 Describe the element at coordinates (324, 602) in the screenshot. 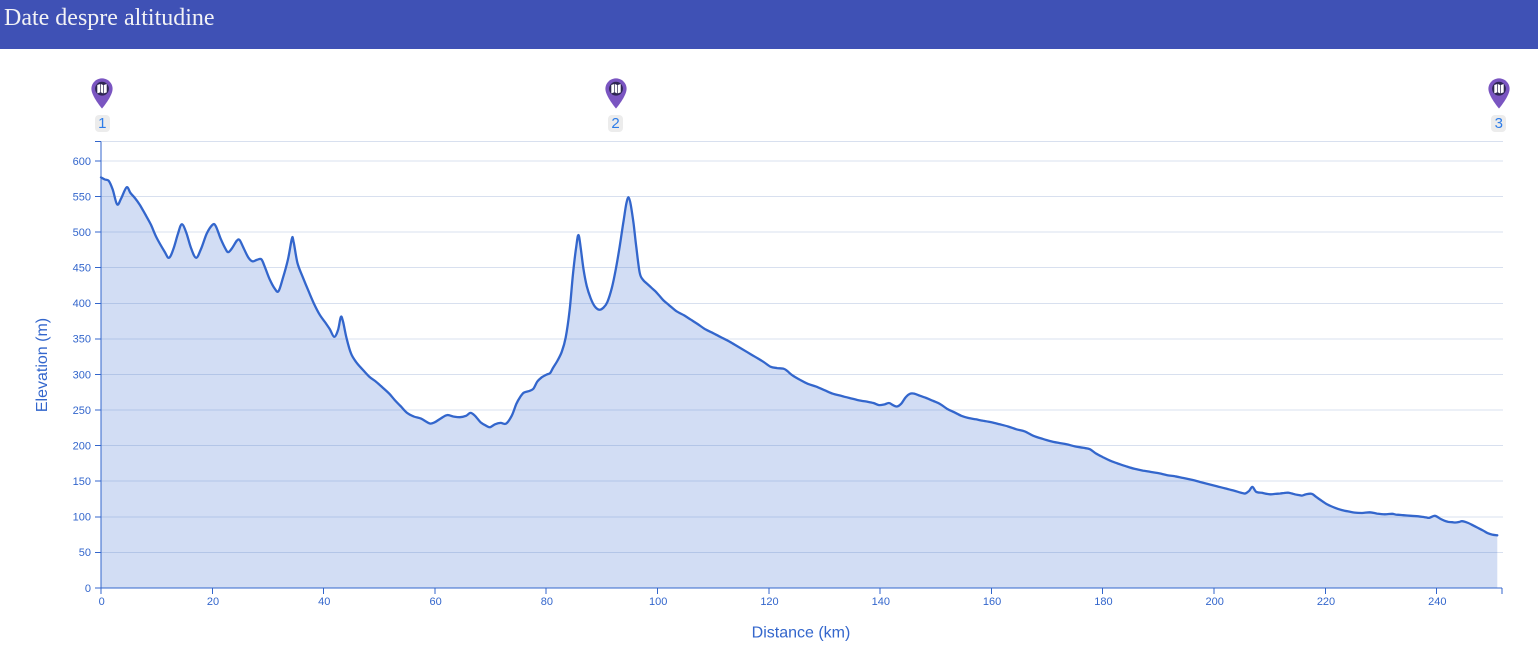

I see `svg-text: 40` at that location.